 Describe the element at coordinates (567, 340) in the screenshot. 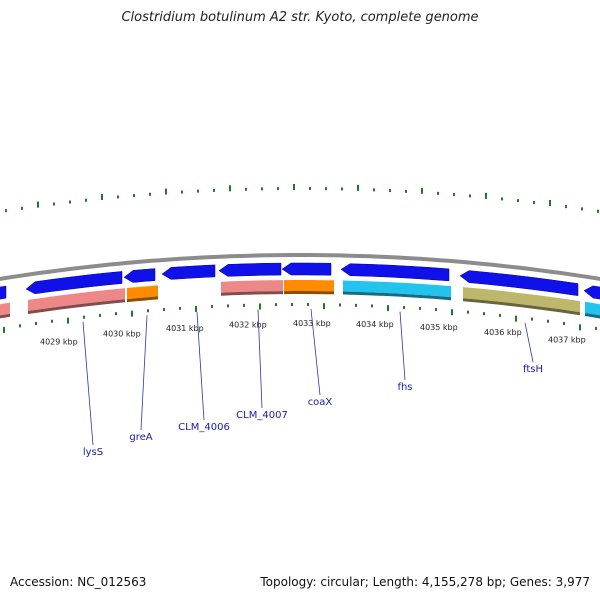

I see `scale-label: 4037 kbp` at that location.